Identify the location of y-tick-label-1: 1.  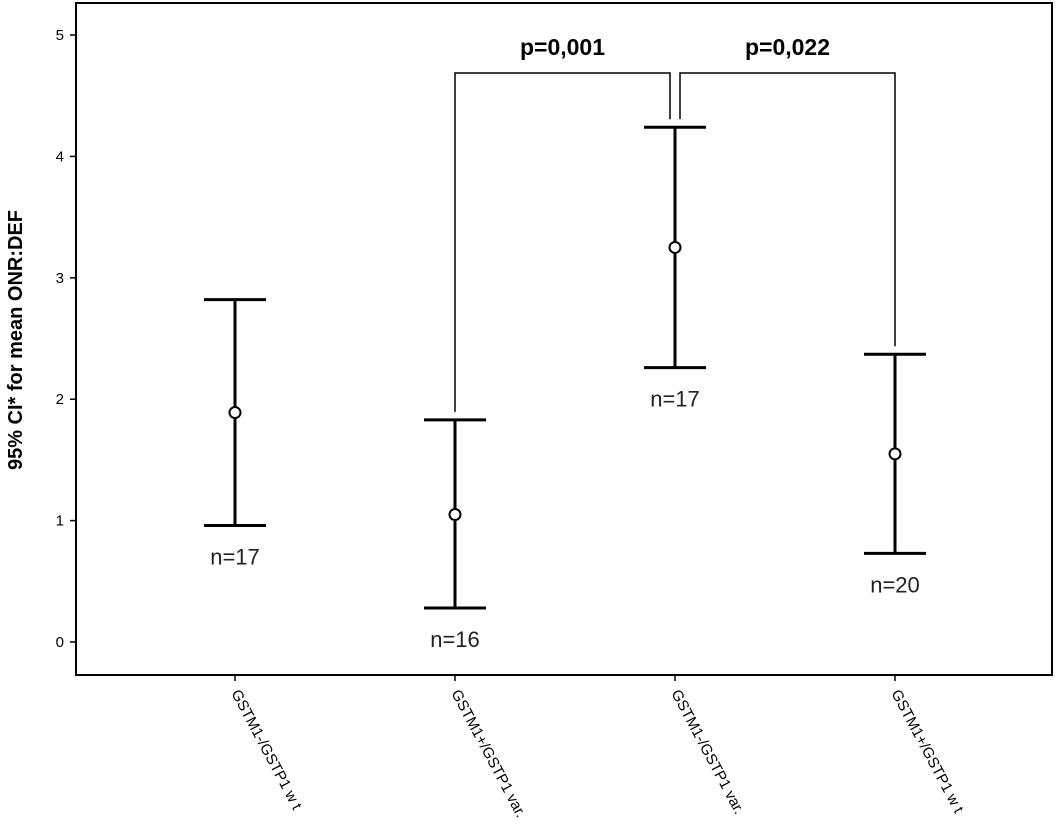
(60, 521).